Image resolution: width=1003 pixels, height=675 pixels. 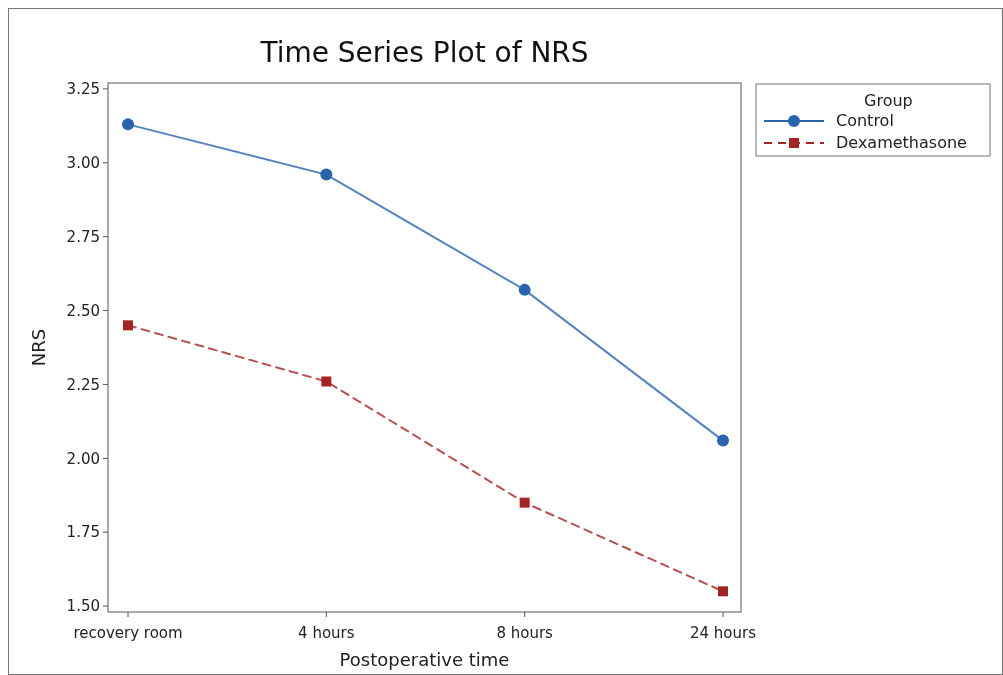 What do you see at coordinates (424, 52) in the screenshot?
I see `chart-title: Time Series Plot of NRS` at bounding box center [424, 52].